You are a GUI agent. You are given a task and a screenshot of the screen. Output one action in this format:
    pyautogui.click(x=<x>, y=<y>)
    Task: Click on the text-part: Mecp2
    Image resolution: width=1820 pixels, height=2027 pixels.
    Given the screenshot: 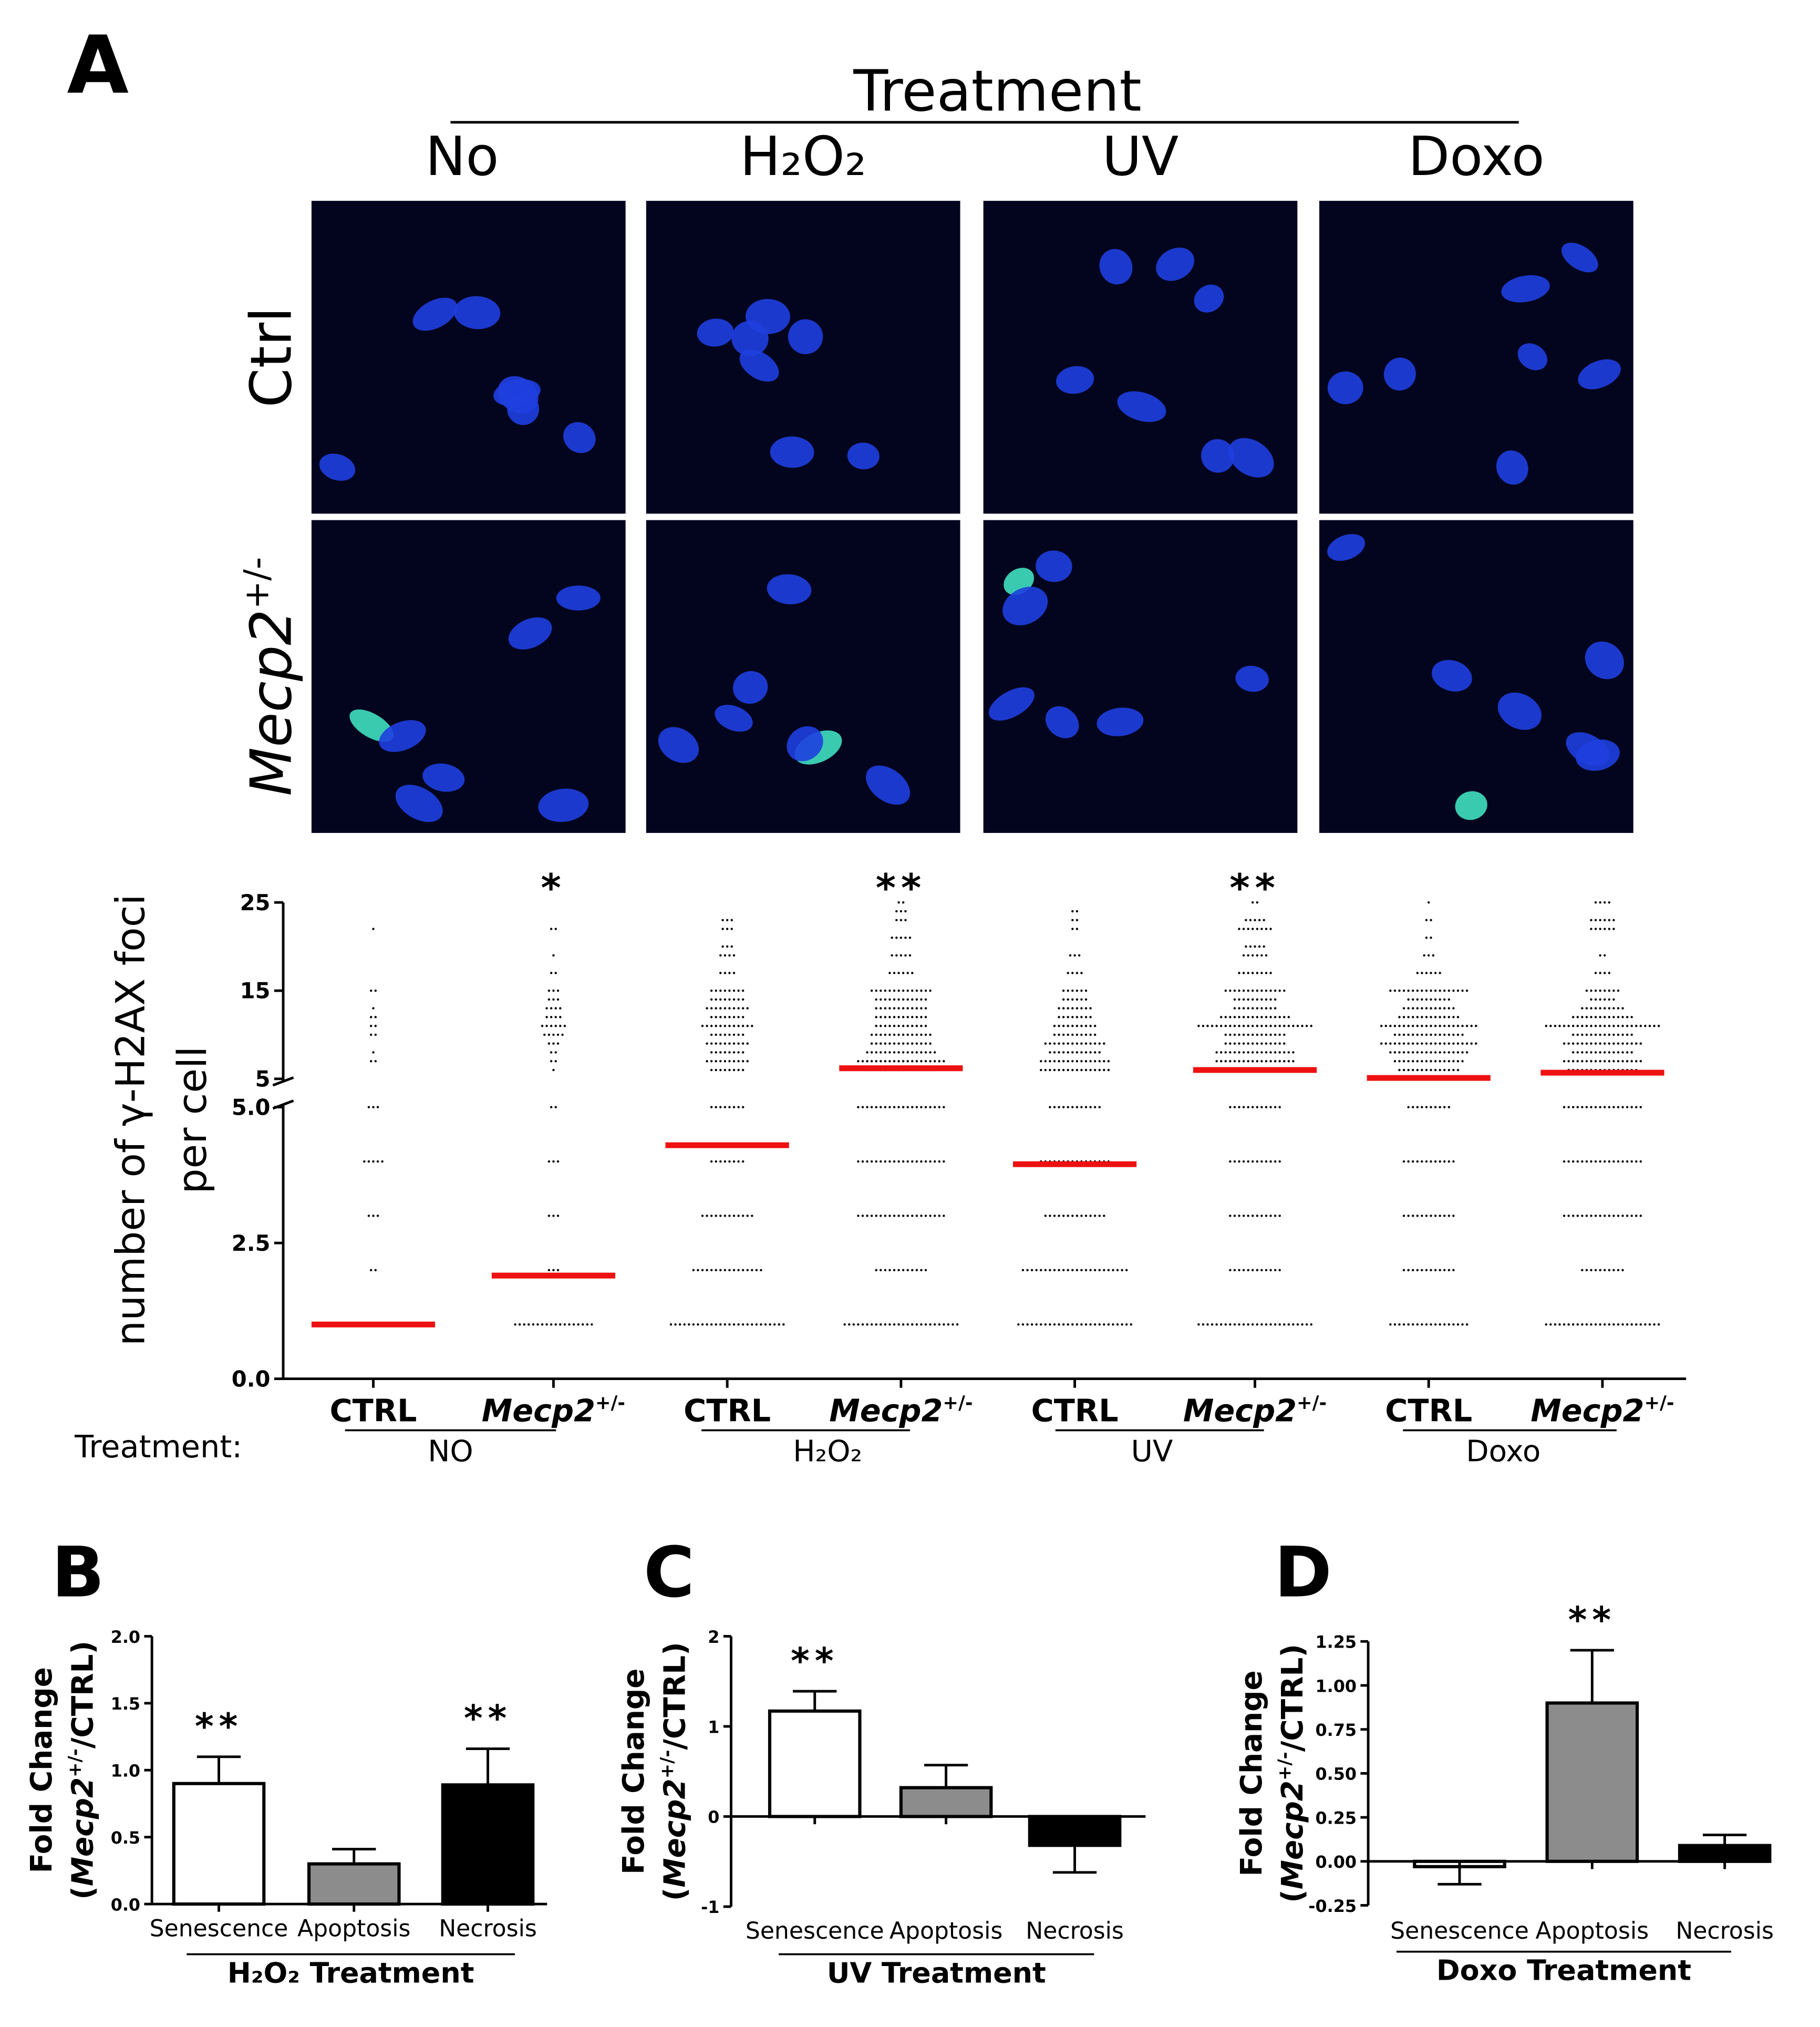 What is the action you would take?
    pyautogui.click(x=675, y=1832)
    